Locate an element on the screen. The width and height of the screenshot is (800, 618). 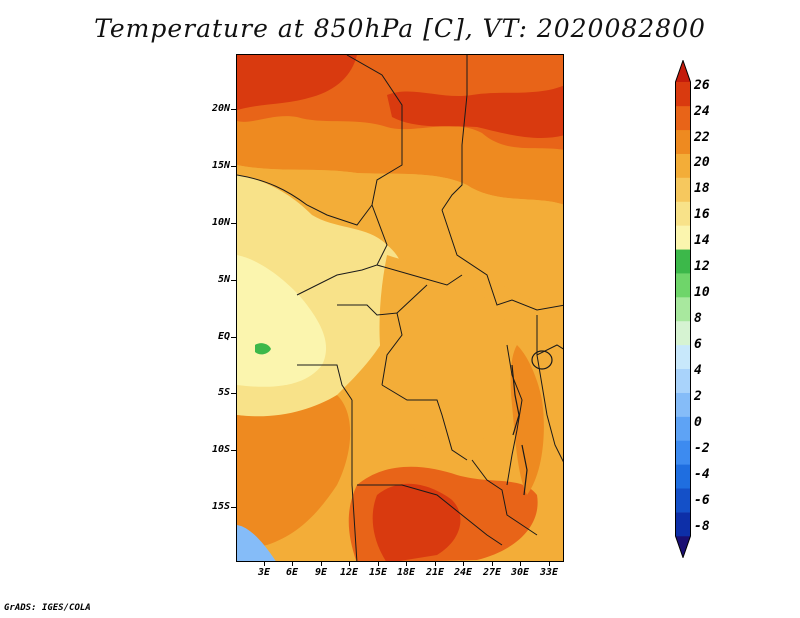
colorbar-label-24: 24 is located at coordinates (702, 111).